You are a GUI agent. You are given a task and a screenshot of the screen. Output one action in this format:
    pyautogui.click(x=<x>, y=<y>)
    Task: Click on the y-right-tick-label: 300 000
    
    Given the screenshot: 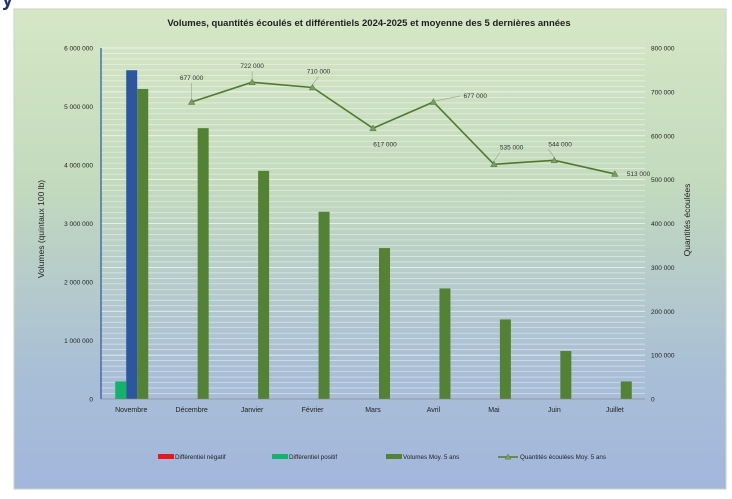 What is the action you would take?
    pyautogui.click(x=663, y=268)
    